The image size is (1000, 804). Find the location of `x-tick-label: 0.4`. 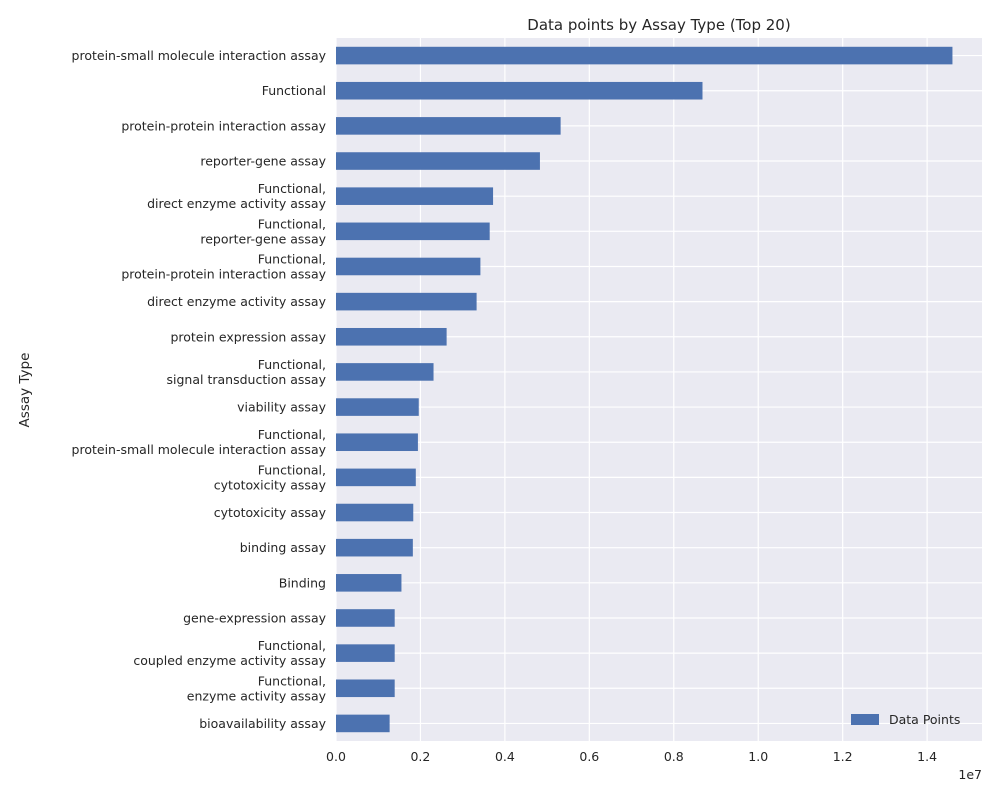

x-tick-label: 0.4 is located at coordinates (505, 756).